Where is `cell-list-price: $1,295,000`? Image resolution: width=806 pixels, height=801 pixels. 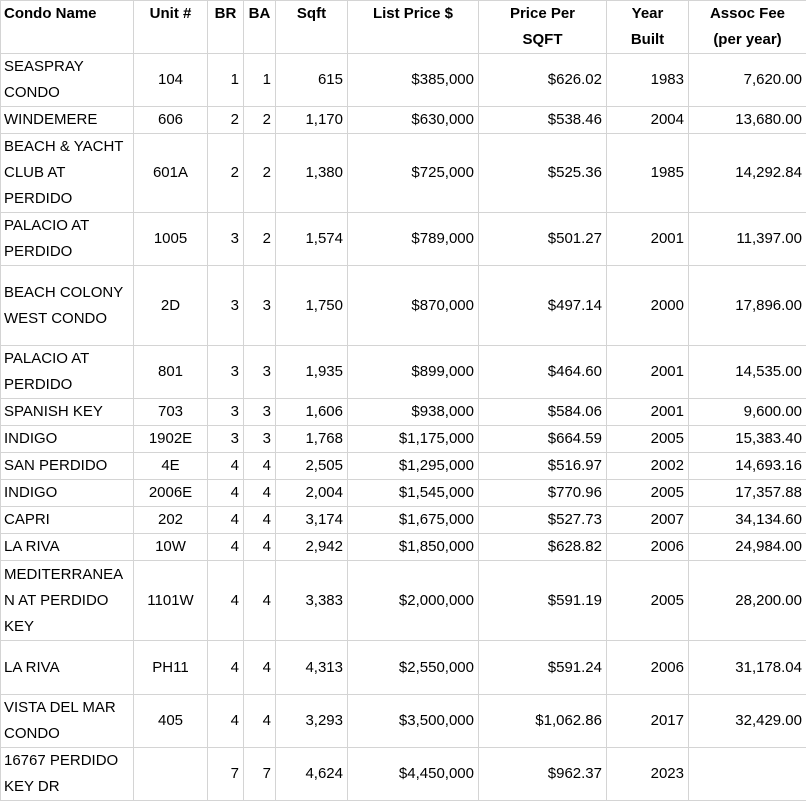
cell-list-price: $1,295,000 is located at coordinates (413, 466).